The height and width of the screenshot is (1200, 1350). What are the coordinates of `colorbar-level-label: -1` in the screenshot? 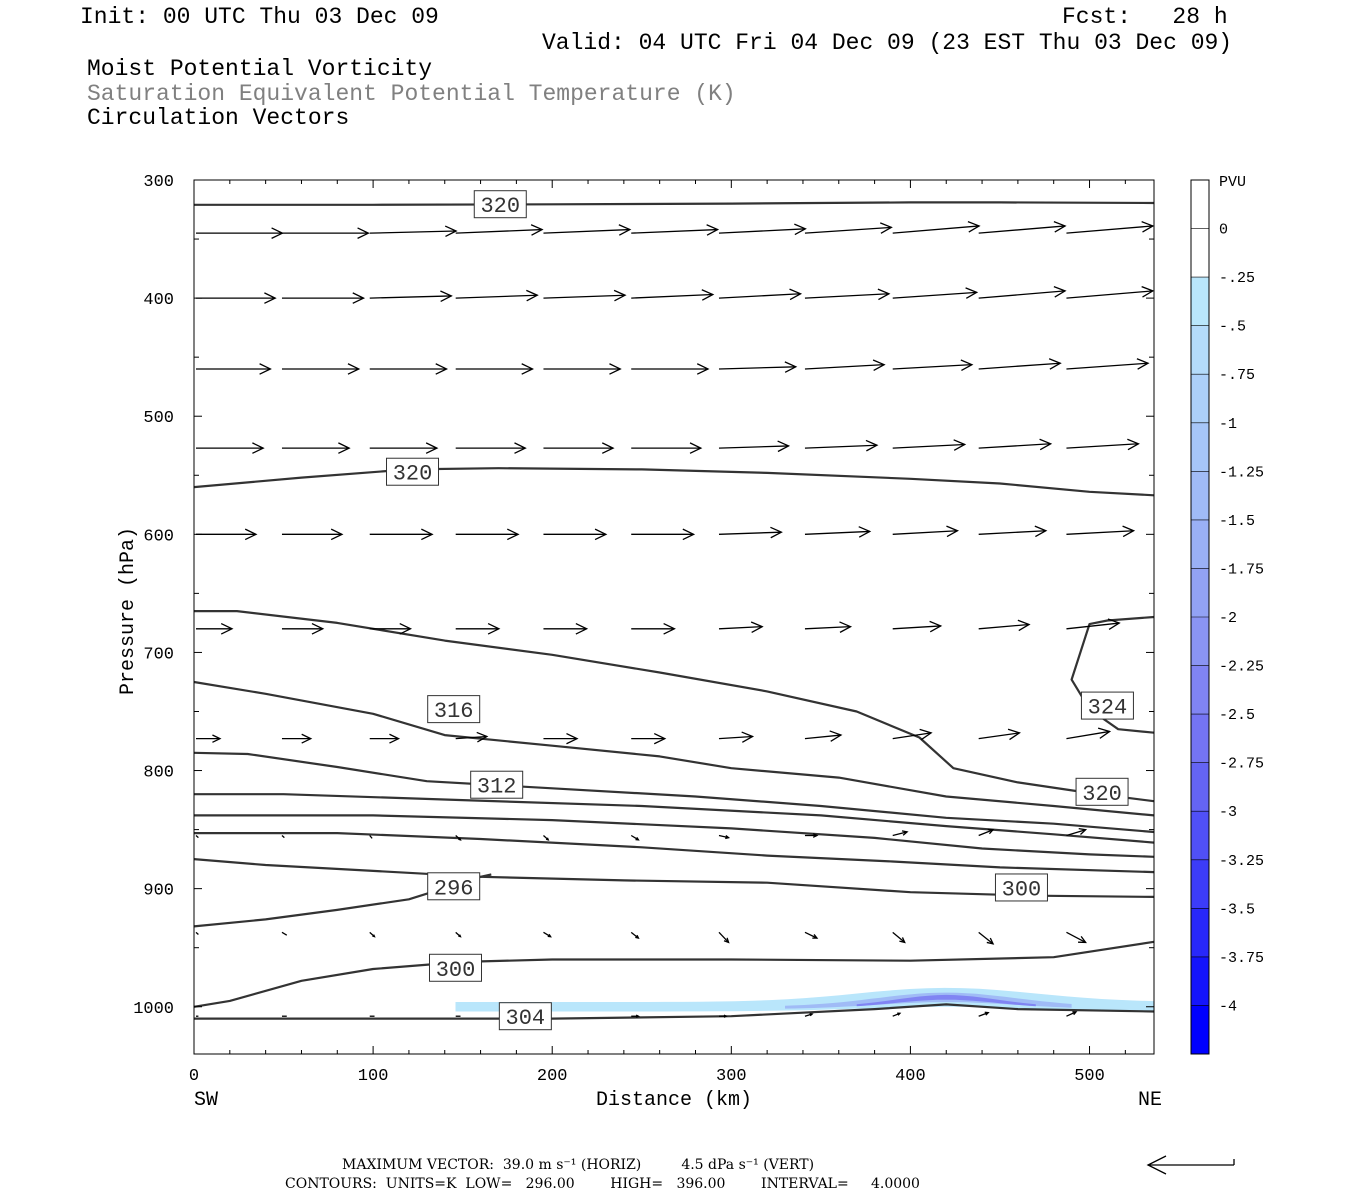 It's located at (1228, 424).